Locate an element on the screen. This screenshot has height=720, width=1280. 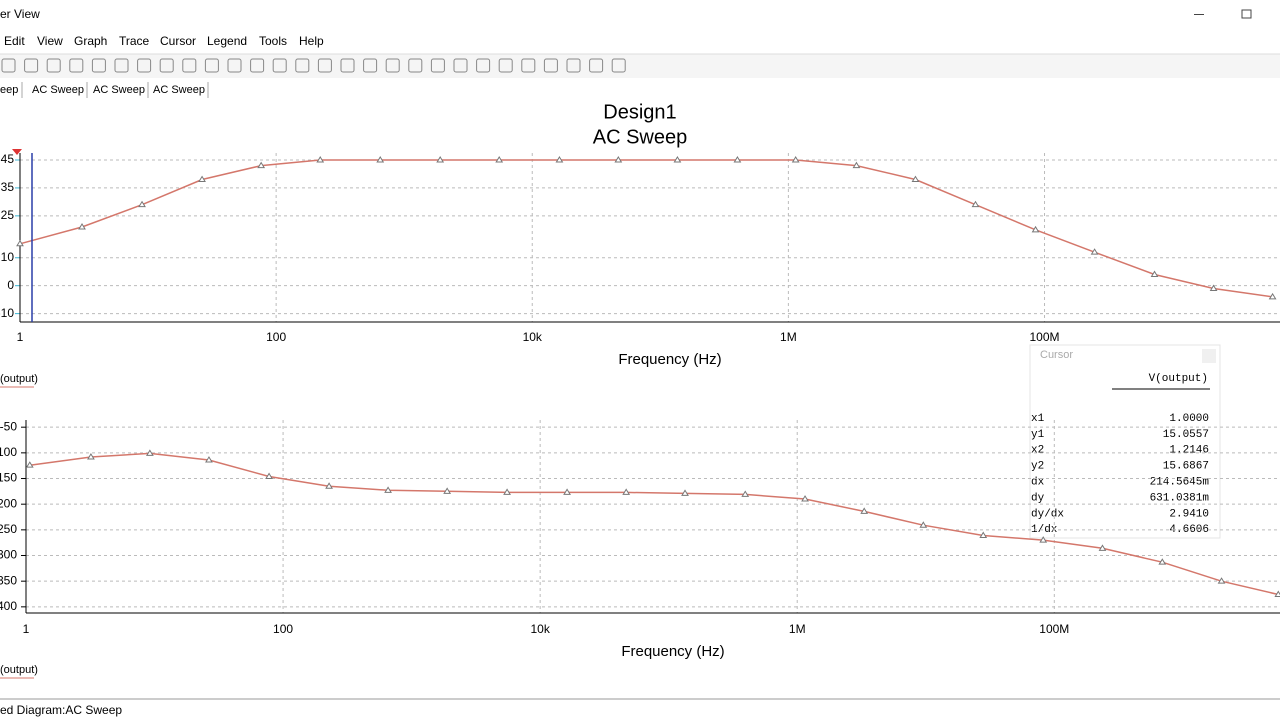
menu-item: Help is located at coordinates (311, 41).